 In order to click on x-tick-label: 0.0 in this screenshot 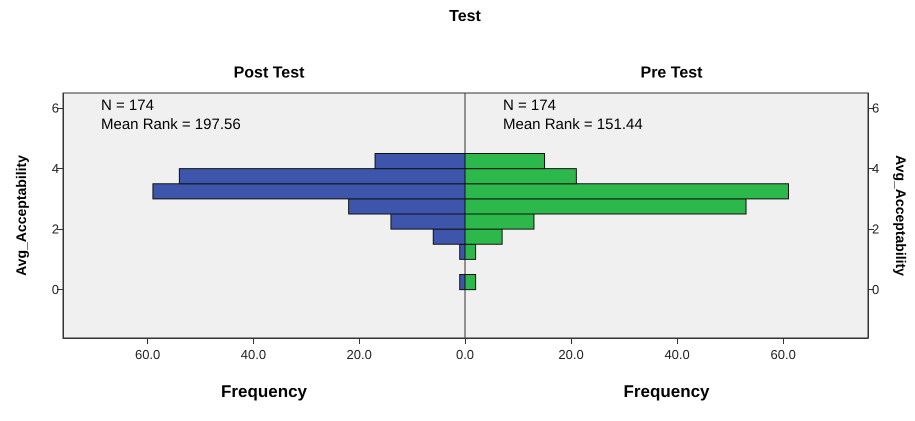, I will do `click(465, 354)`.